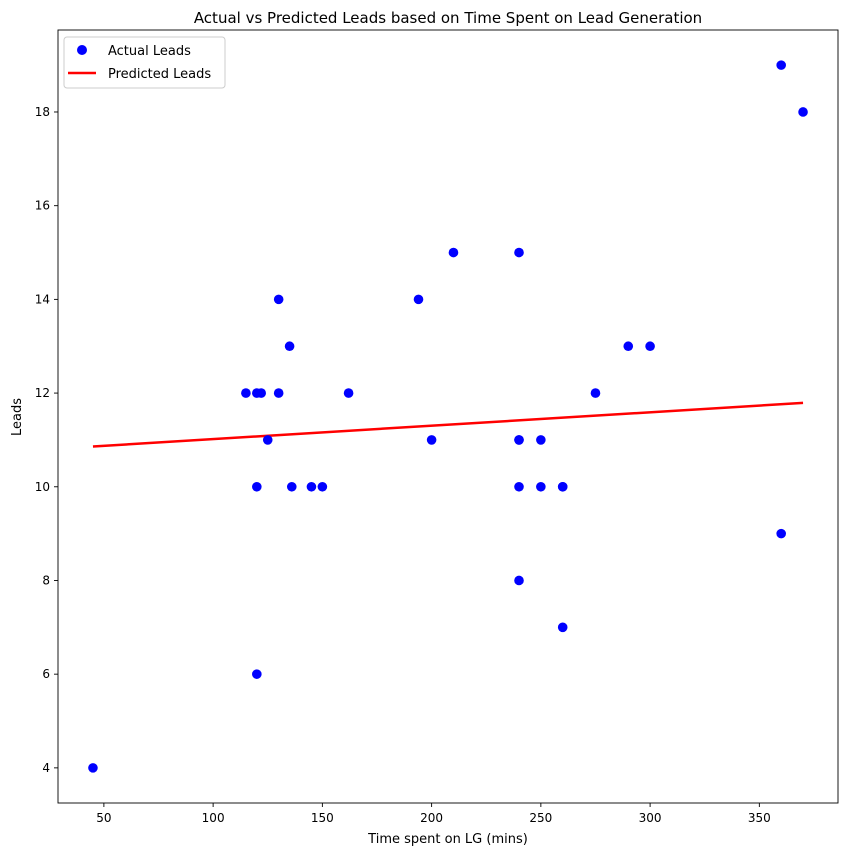 The height and width of the screenshot is (859, 842). What do you see at coordinates (448, 424) in the screenshot?
I see `predicted-leads-line` at bounding box center [448, 424].